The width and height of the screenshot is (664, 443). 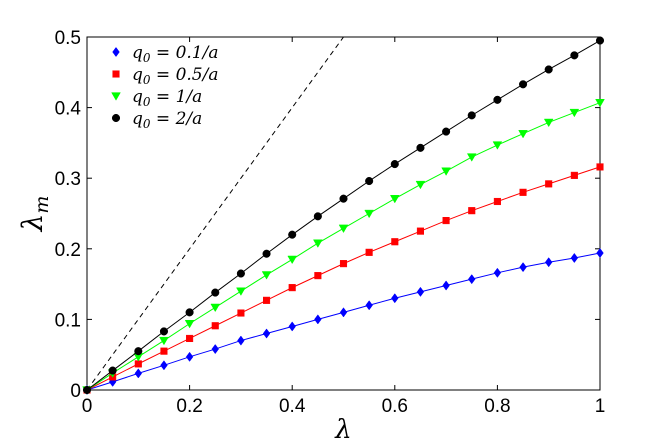 I want to click on x-tick-label: 0.8, so click(x=497, y=406).